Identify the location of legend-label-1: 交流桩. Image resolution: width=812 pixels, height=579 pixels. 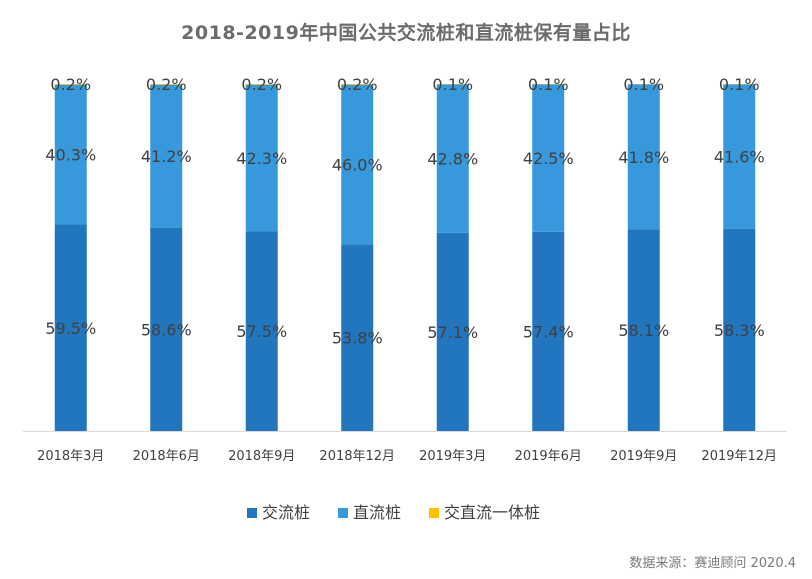
(286, 512).